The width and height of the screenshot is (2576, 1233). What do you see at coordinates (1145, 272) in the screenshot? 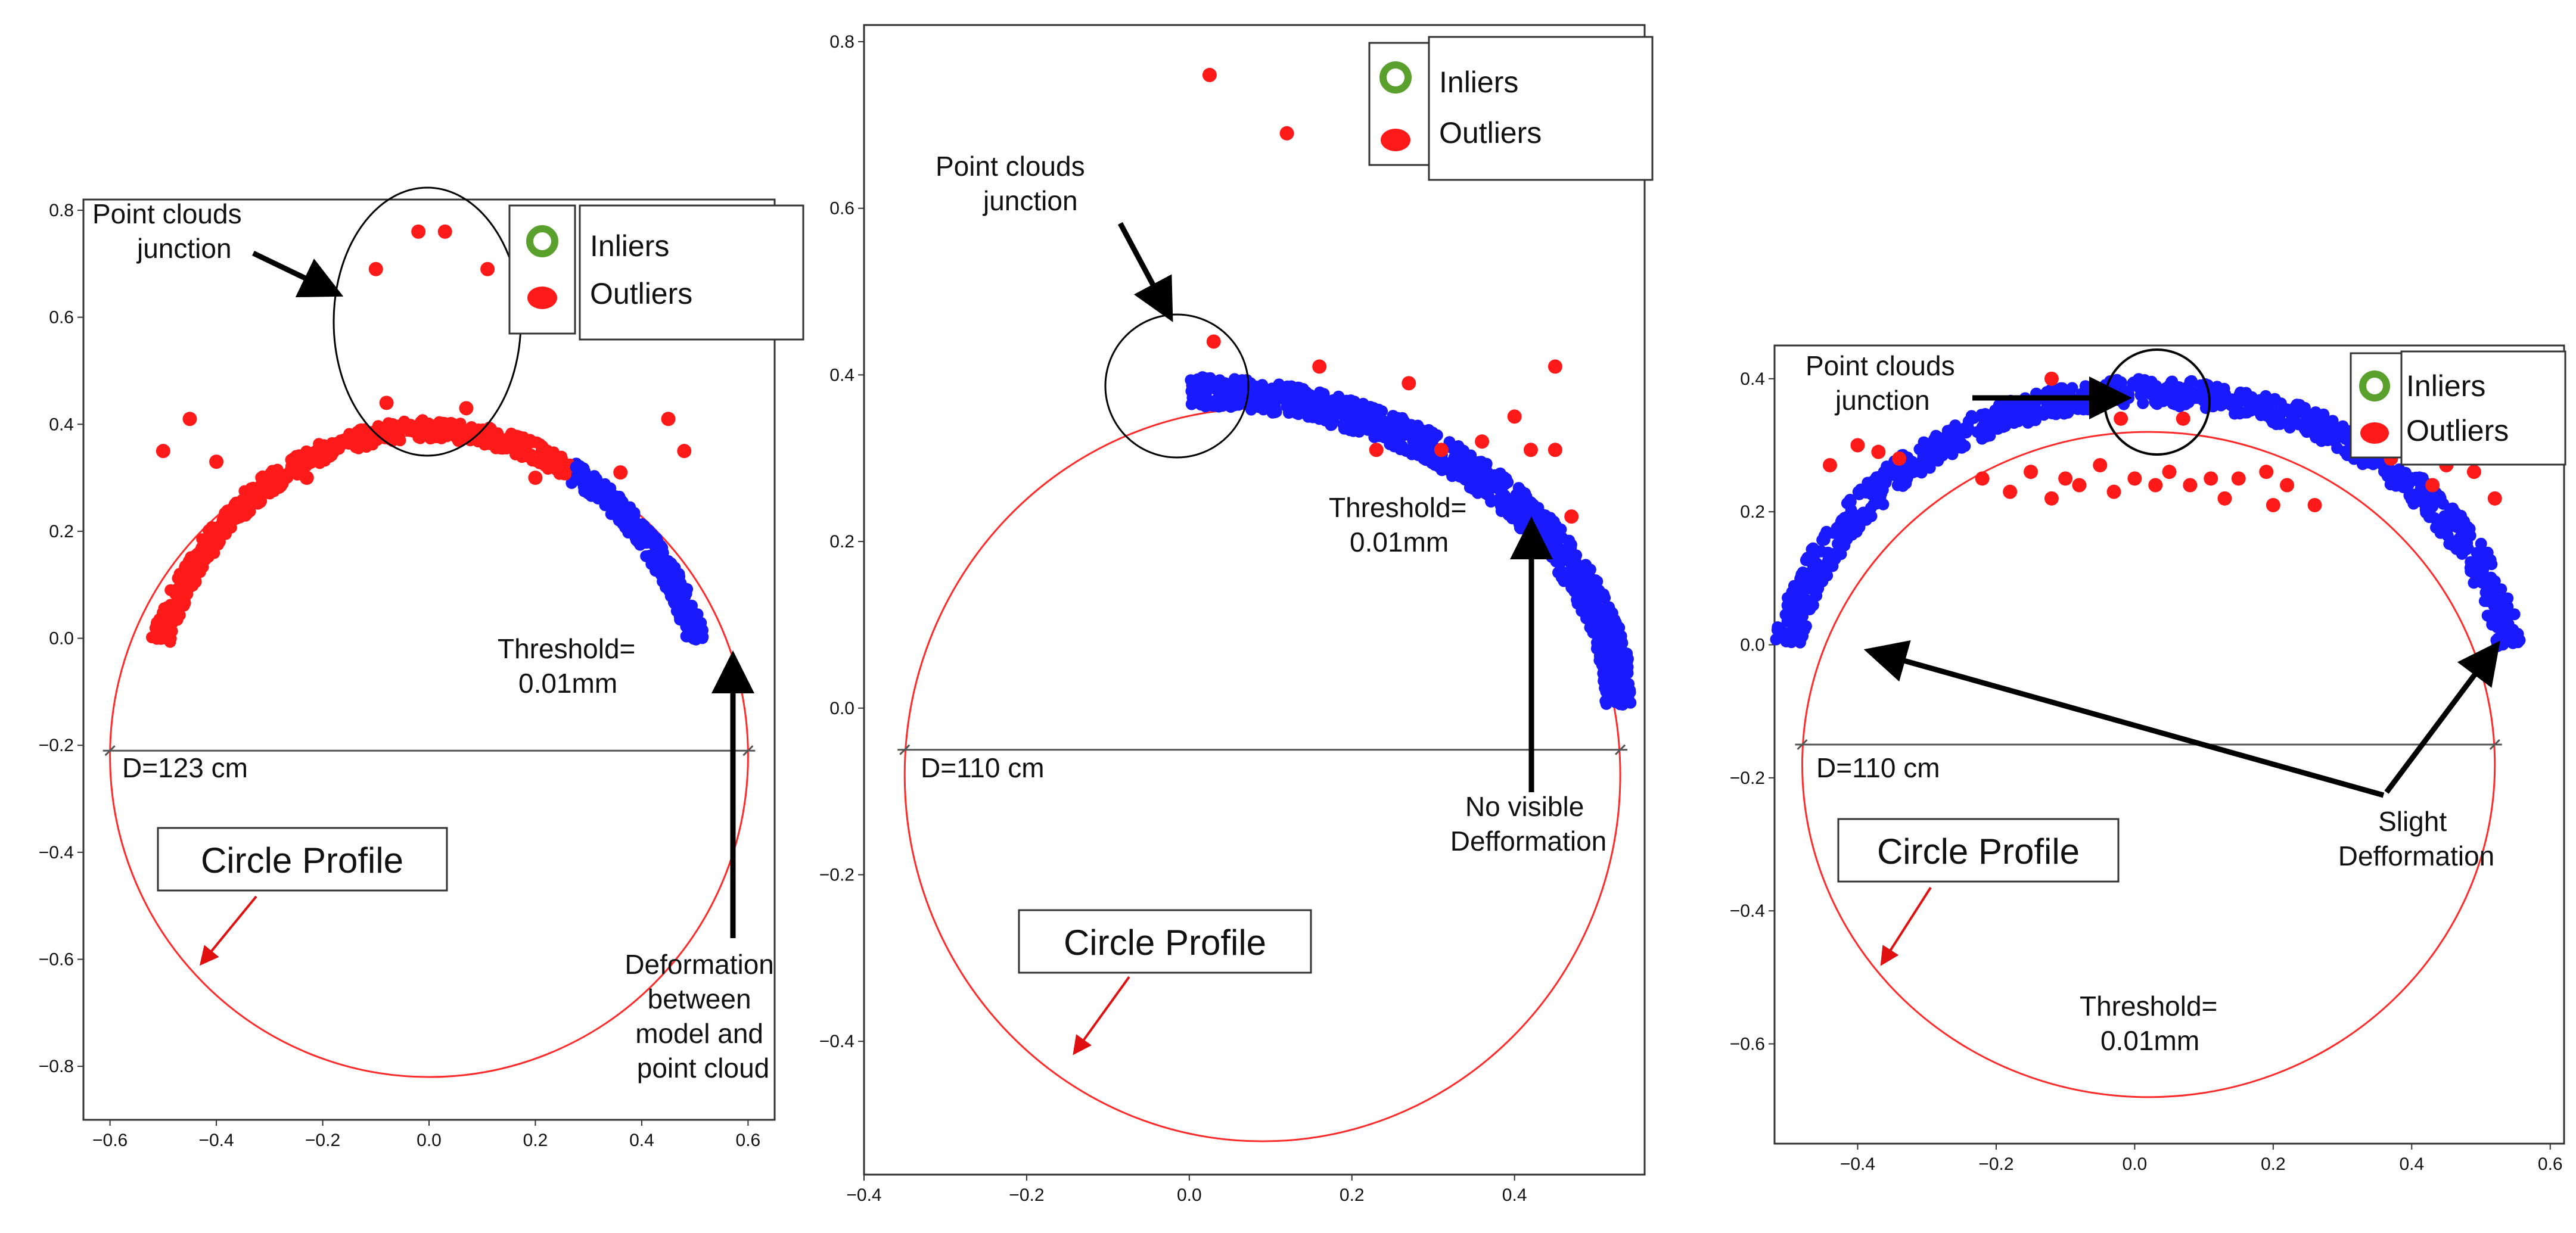
I see `junction-arrow` at bounding box center [1145, 272].